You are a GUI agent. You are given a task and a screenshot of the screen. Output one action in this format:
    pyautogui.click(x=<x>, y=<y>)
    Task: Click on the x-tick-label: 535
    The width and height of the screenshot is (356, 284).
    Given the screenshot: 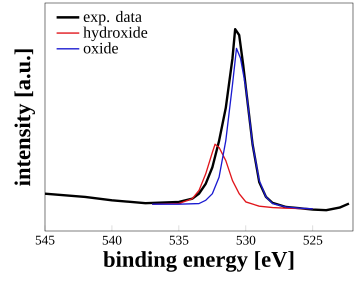 What is the action you would take?
    pyautogui.click(x=179, y=240)
    